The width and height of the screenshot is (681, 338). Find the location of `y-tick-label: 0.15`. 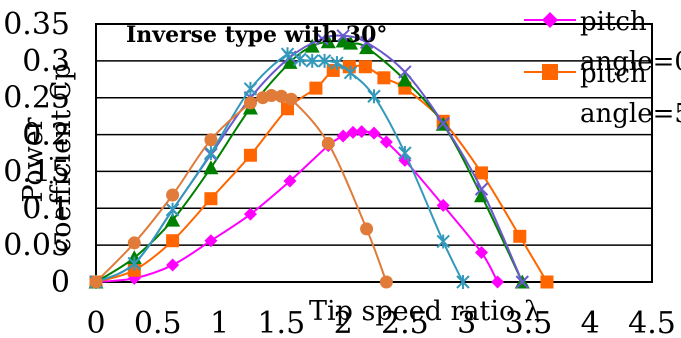

y-tick-label: 0.15 is located at coordinates (36, 171).